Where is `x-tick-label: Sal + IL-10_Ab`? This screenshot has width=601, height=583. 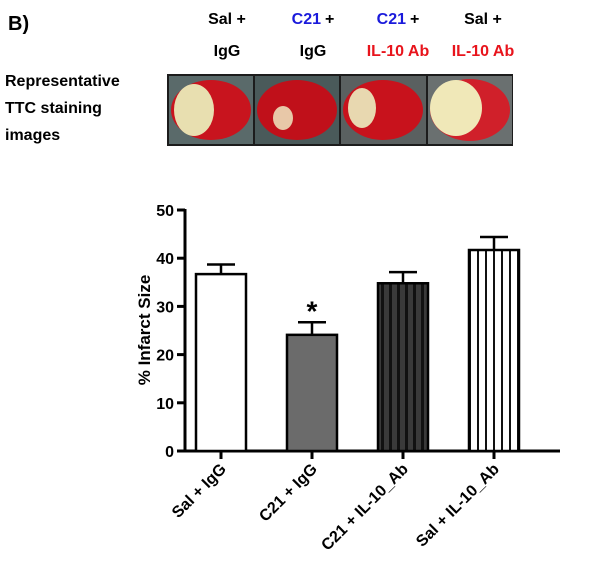 x-tick-label: Sal + IL-10_Ab is located at coordinates (458, 506).